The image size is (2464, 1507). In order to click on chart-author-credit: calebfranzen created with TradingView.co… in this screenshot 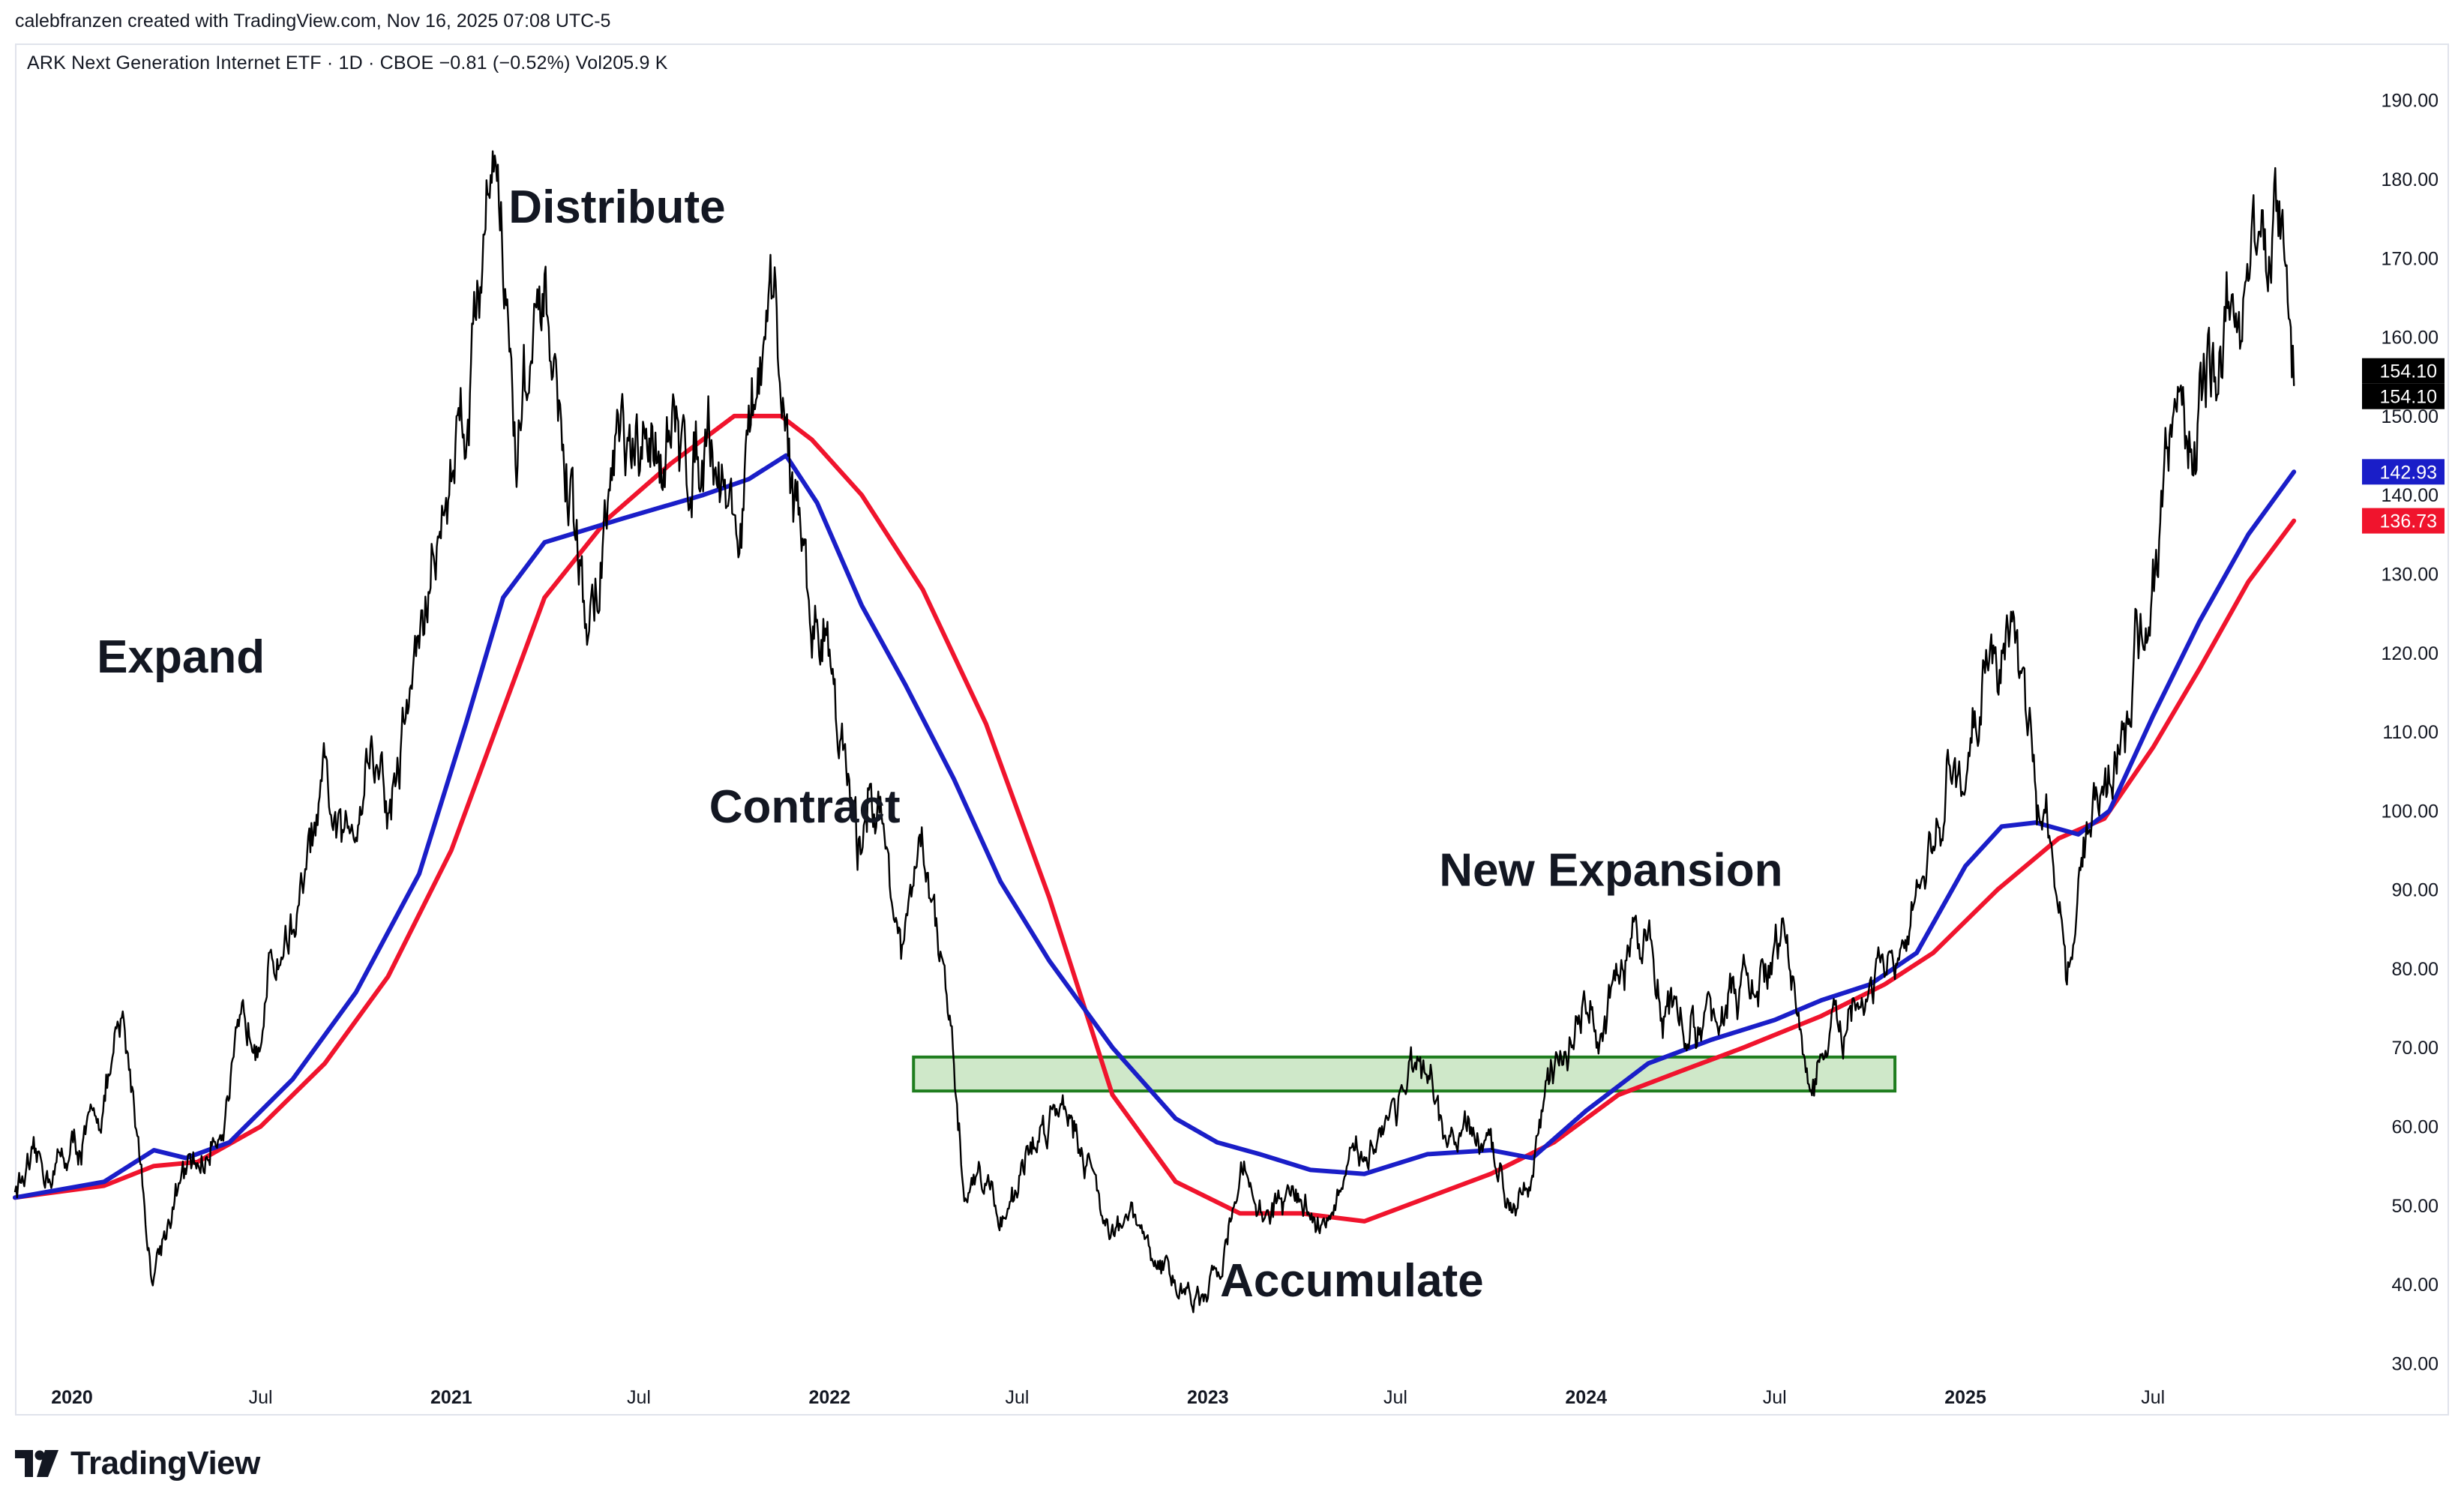, I will do `click(313, 20)`.